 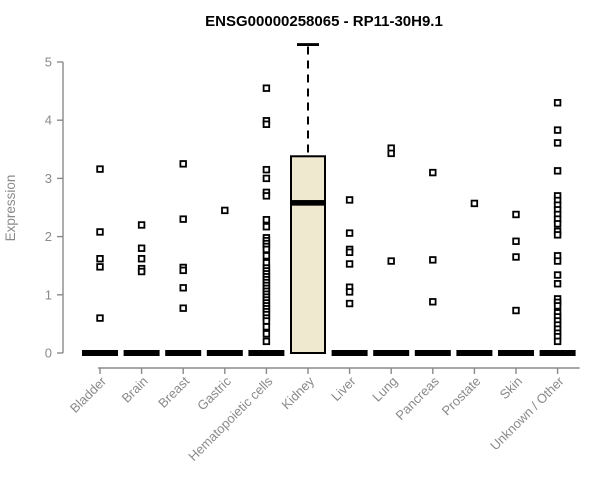 What do you see at coordinates (349, 353) in the screenshot?
I see `zero-box-liver` at bounding box center [349, 353].